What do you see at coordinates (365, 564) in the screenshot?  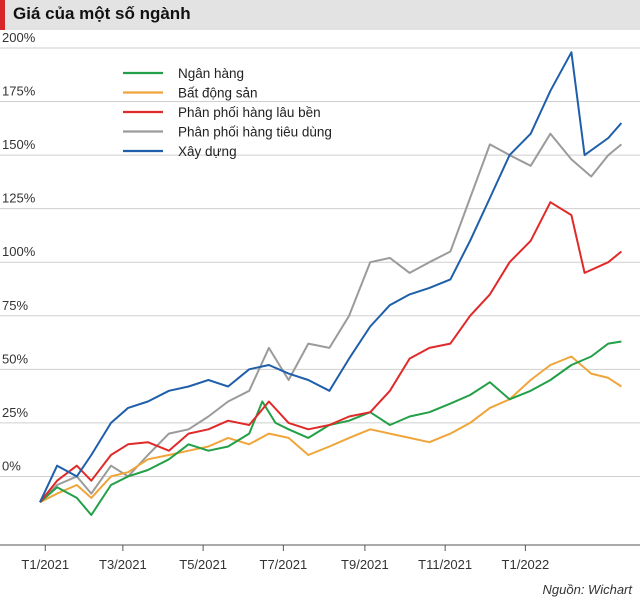 I see `x-tick-label: T9/2021` at bounding box center [365, 564].